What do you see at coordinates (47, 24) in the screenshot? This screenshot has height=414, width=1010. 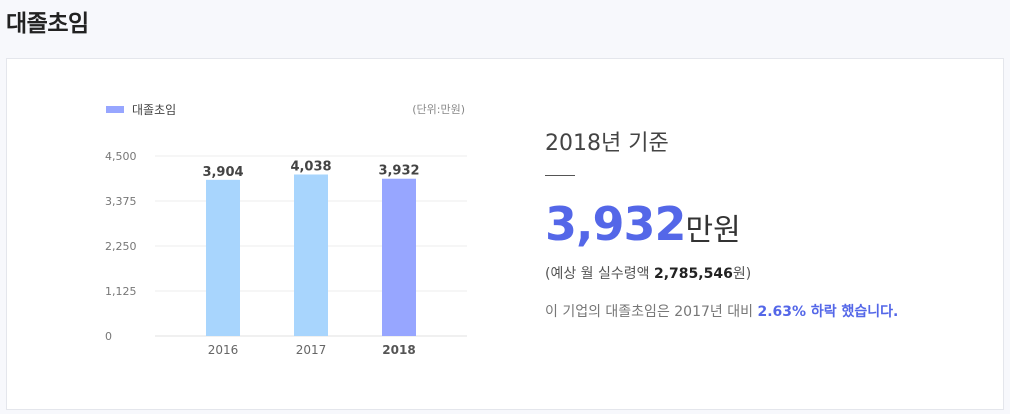 I see `page-title: 대졸초임` at bounding box center [47, 24].